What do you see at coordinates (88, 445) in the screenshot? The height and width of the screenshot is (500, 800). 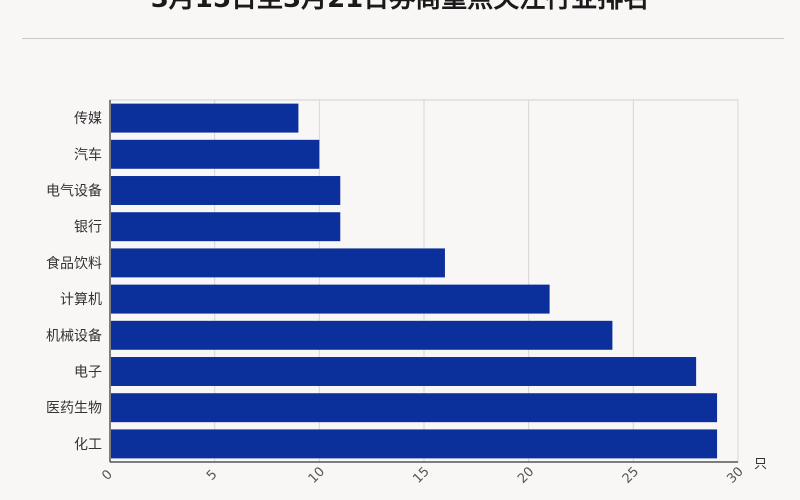 I see `category-label: 化工` at bounding box center [88, 445].